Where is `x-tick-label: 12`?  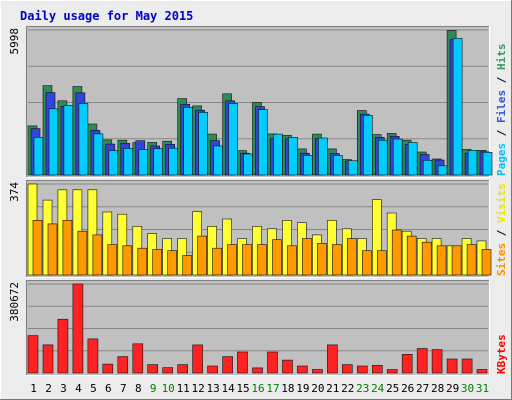 x-tick-label: 12 is located at coordinates (197, 388).